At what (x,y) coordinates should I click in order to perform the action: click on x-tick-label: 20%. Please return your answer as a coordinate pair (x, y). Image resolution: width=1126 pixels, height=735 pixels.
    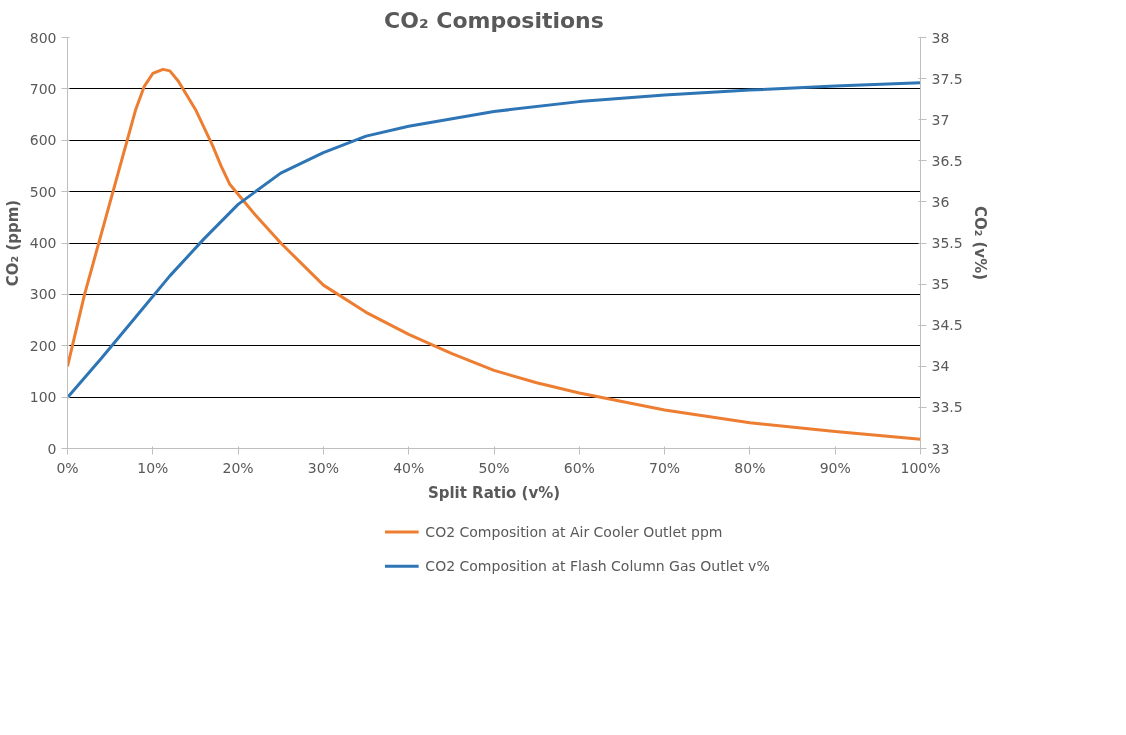
    Looking at the image, I should click on (238, 467).